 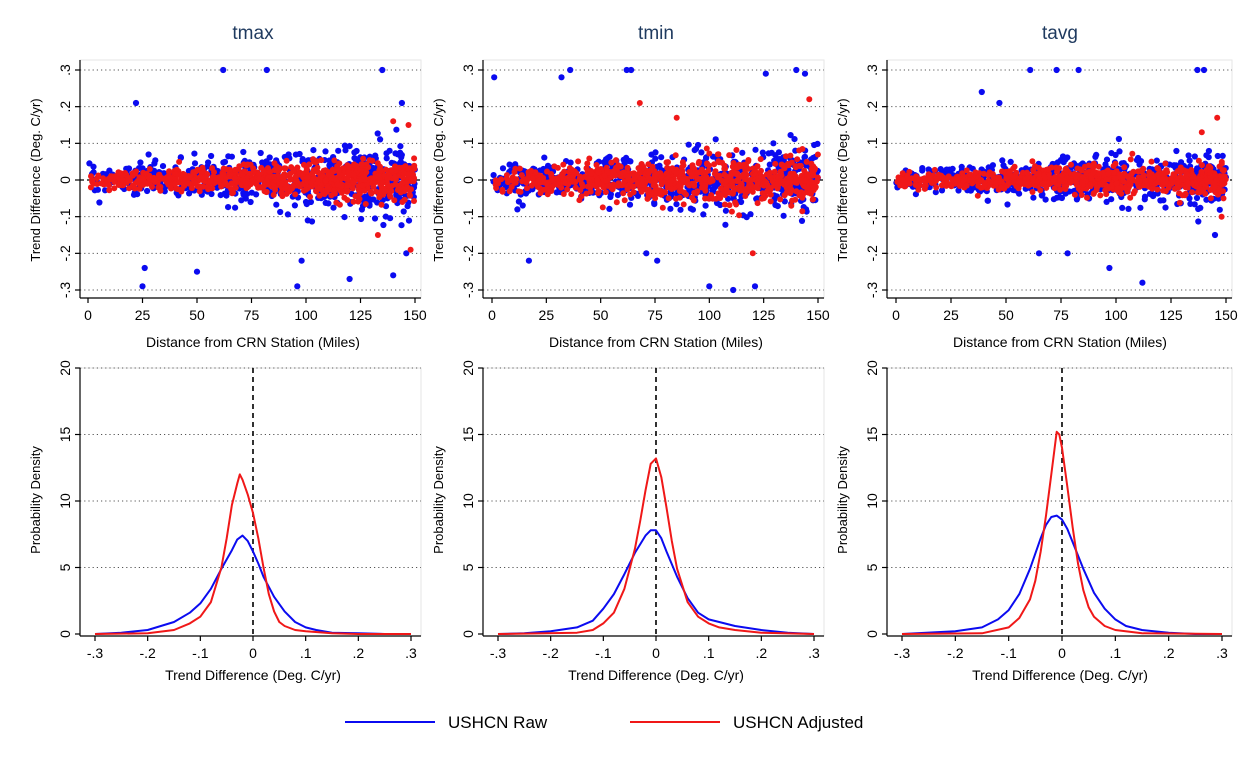 What do you see at coordinates (1226, 315) in the screenshot?
I see `x-tick-label: 150` at bounding box center [1226, 315].